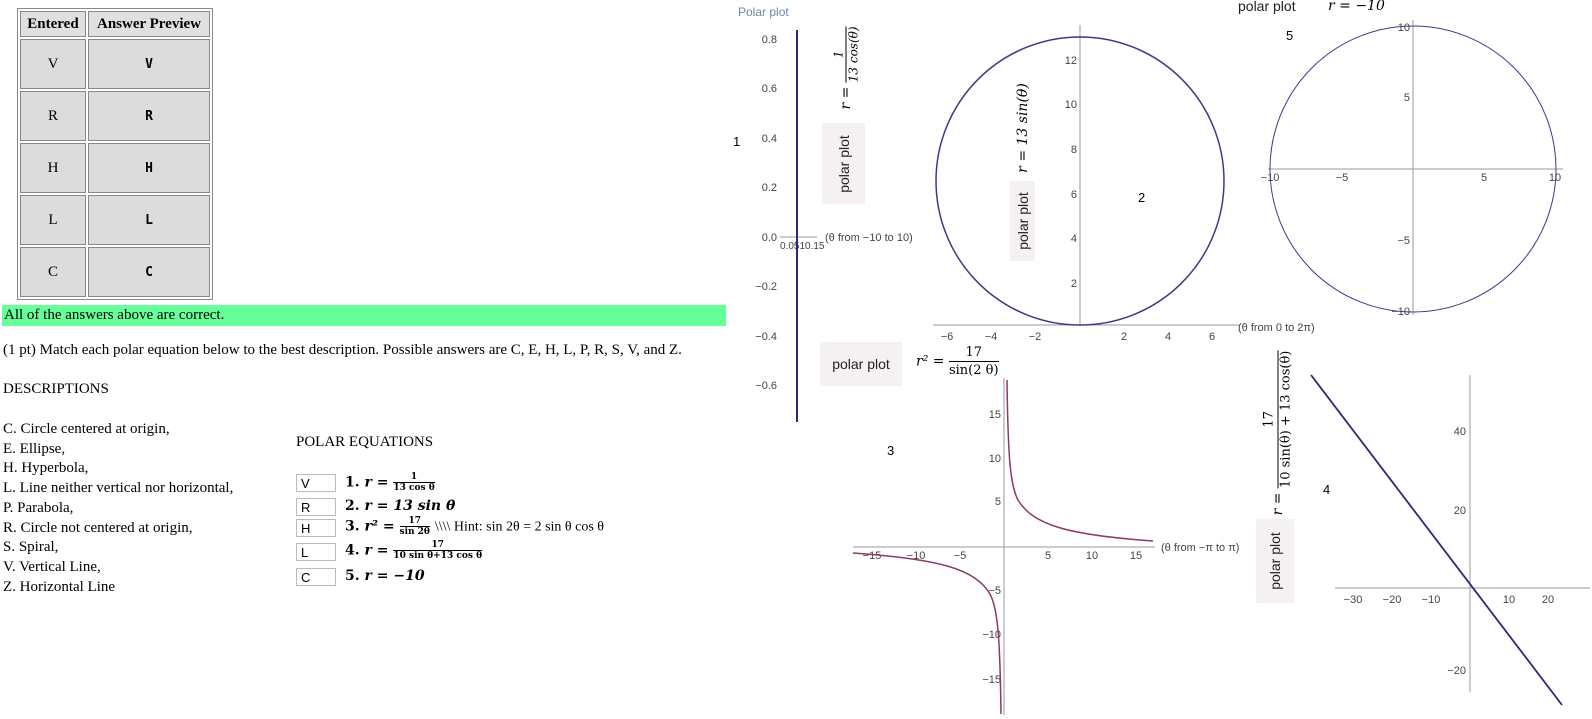 The height and width of the screenshot is (719, 1592). Describe the element at coordinates (1267, 7) in the screenshot. I see `polar-plot-button-5: polar plot` at that location.